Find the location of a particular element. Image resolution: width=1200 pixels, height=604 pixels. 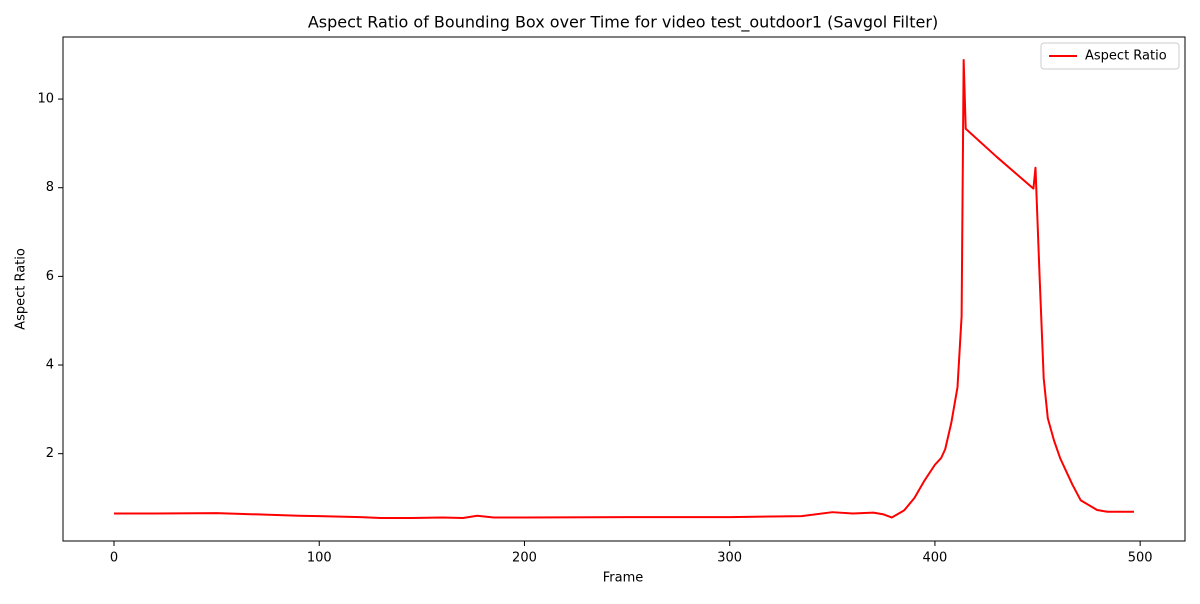

x-tick-label: 0 is located at coordinates (114, 558).